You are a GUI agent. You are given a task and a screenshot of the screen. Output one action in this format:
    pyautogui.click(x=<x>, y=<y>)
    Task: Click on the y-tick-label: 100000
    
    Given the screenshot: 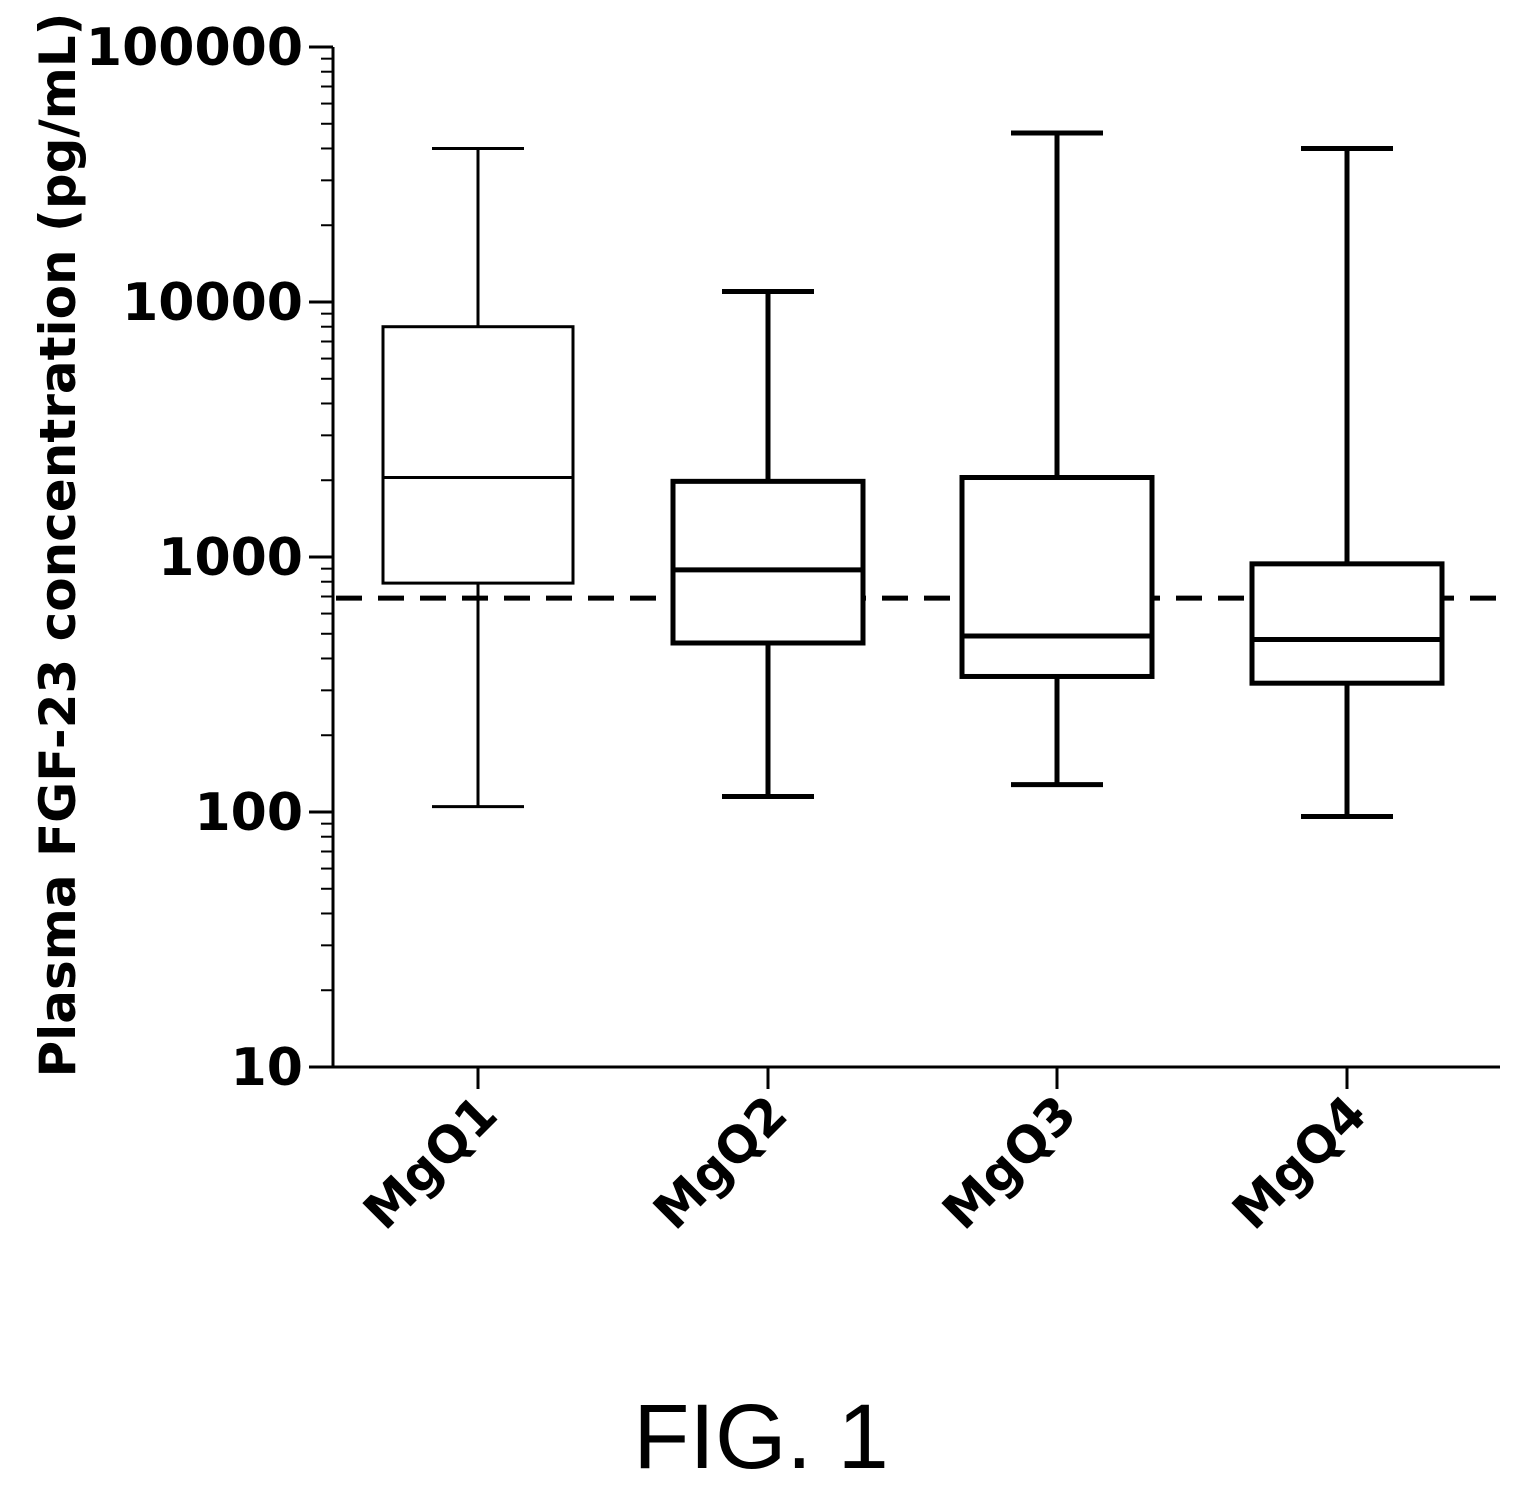 What is the action you would take?
    pyautogui.click(x=194, y=48)
    